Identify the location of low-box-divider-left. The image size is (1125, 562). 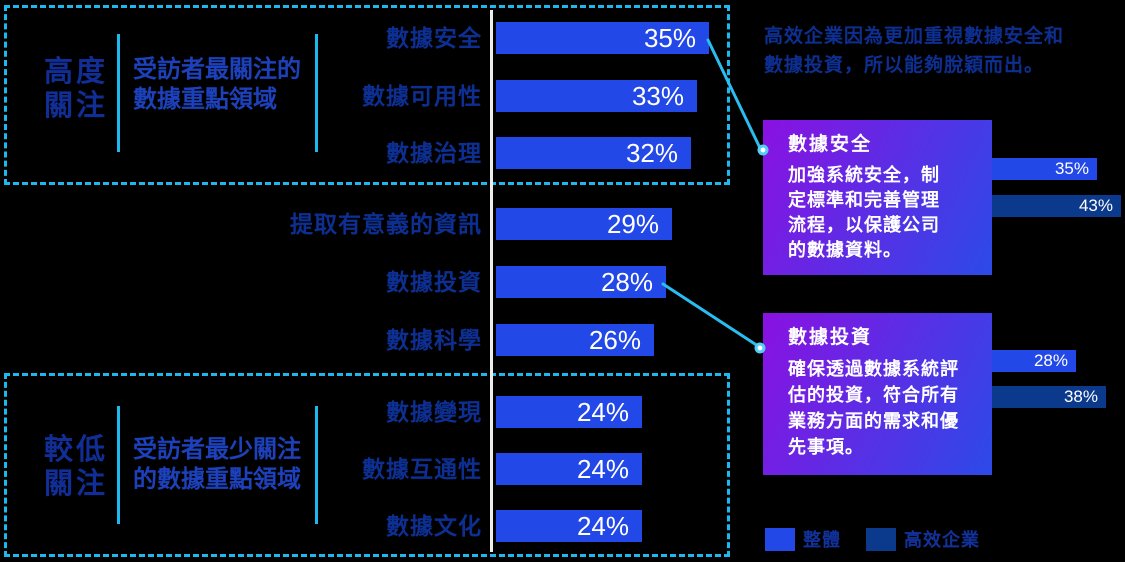
(118, 465).